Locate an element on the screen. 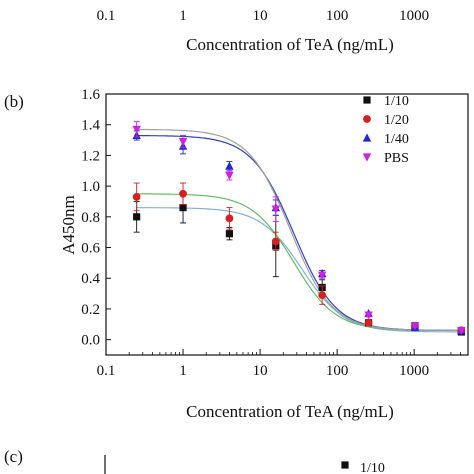  y-tick-label: 0.6 is located at coordinates (90, 249).